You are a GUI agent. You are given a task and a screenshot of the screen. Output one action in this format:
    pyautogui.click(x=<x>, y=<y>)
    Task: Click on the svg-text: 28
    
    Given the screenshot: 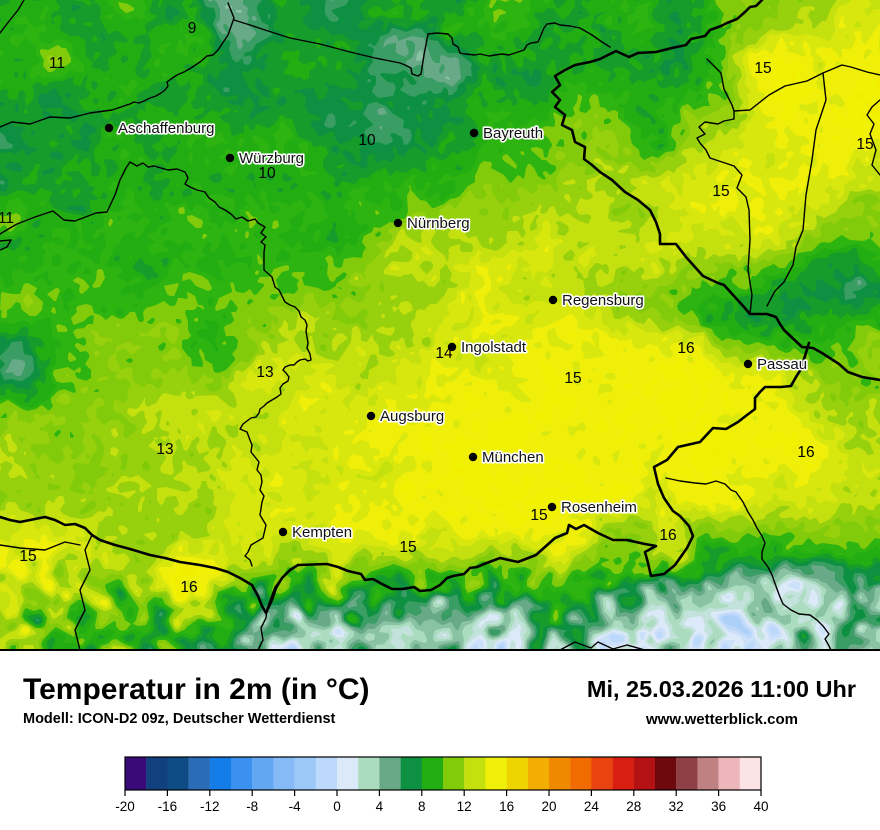 What is the action you would take?
    pyautogui.click(x=633, y=806)
    